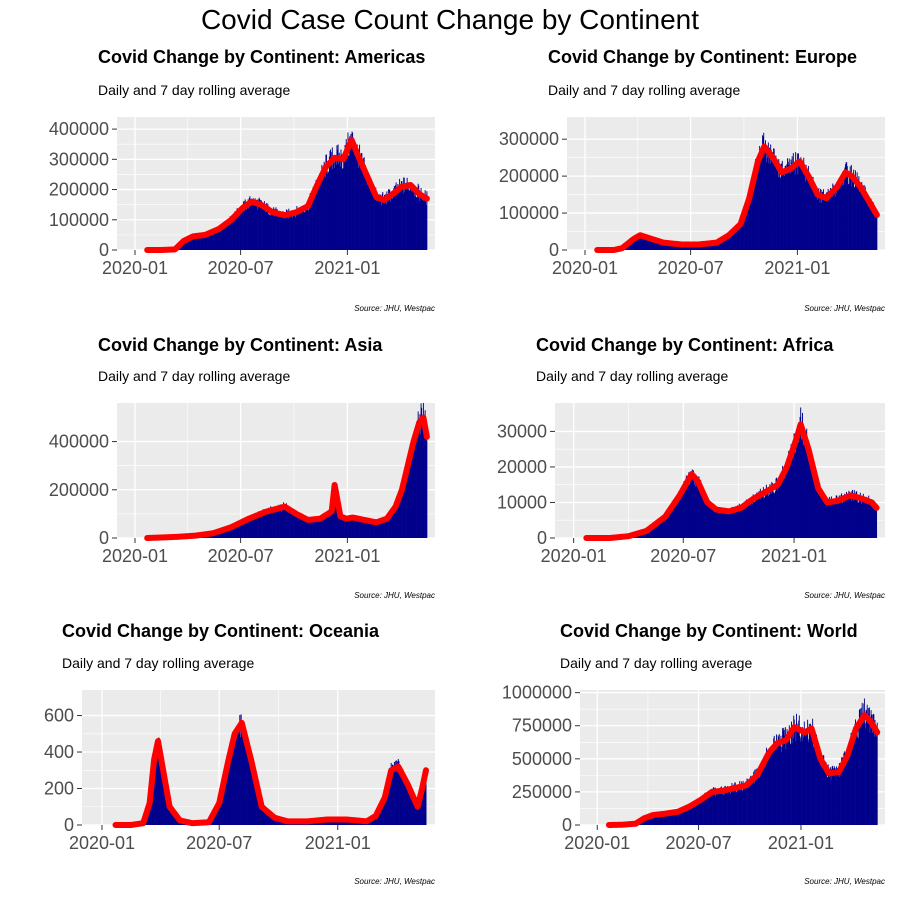 This screenshot has height=900, width=900. Describe the element at coordinates (347, 556) in the screenshot. I see `x-tick-label: 2021-01` at that location.